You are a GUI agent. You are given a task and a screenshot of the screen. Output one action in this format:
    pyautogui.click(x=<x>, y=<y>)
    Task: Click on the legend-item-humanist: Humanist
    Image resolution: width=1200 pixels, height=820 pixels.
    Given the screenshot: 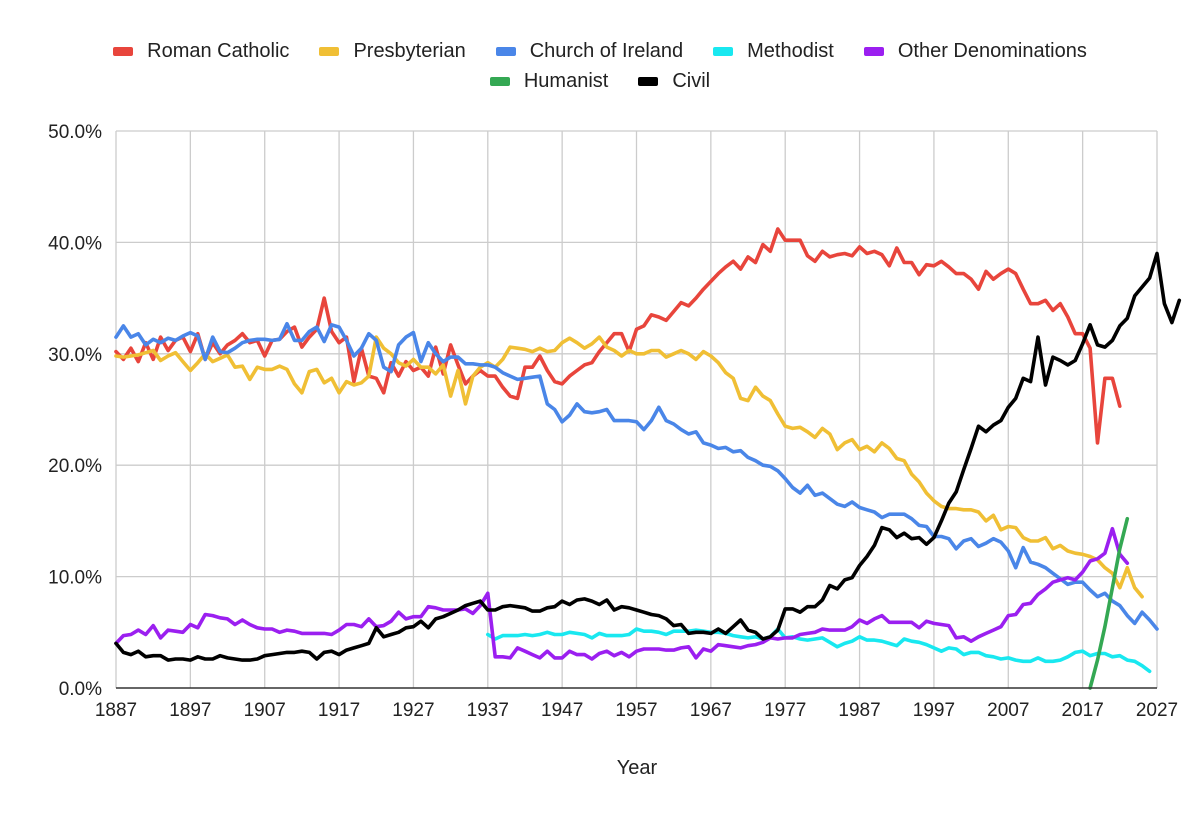 What is the action you would take?
    pyautogui.click(x=549, y=81)
    